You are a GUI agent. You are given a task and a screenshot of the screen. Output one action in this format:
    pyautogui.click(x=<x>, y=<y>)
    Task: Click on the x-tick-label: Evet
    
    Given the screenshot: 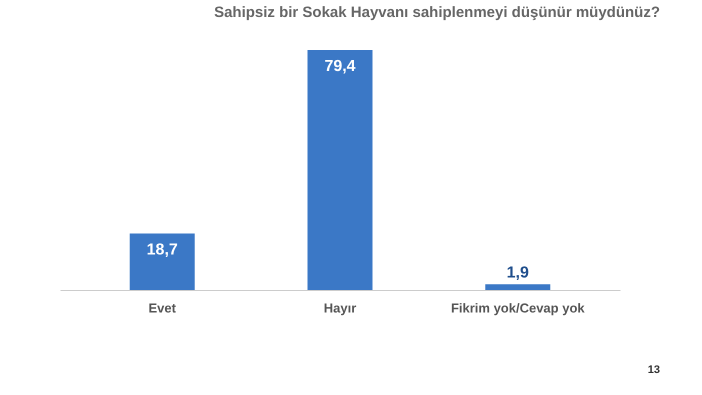 What is the action you would take?
    pyautogui.click(x=162, y=308)
    